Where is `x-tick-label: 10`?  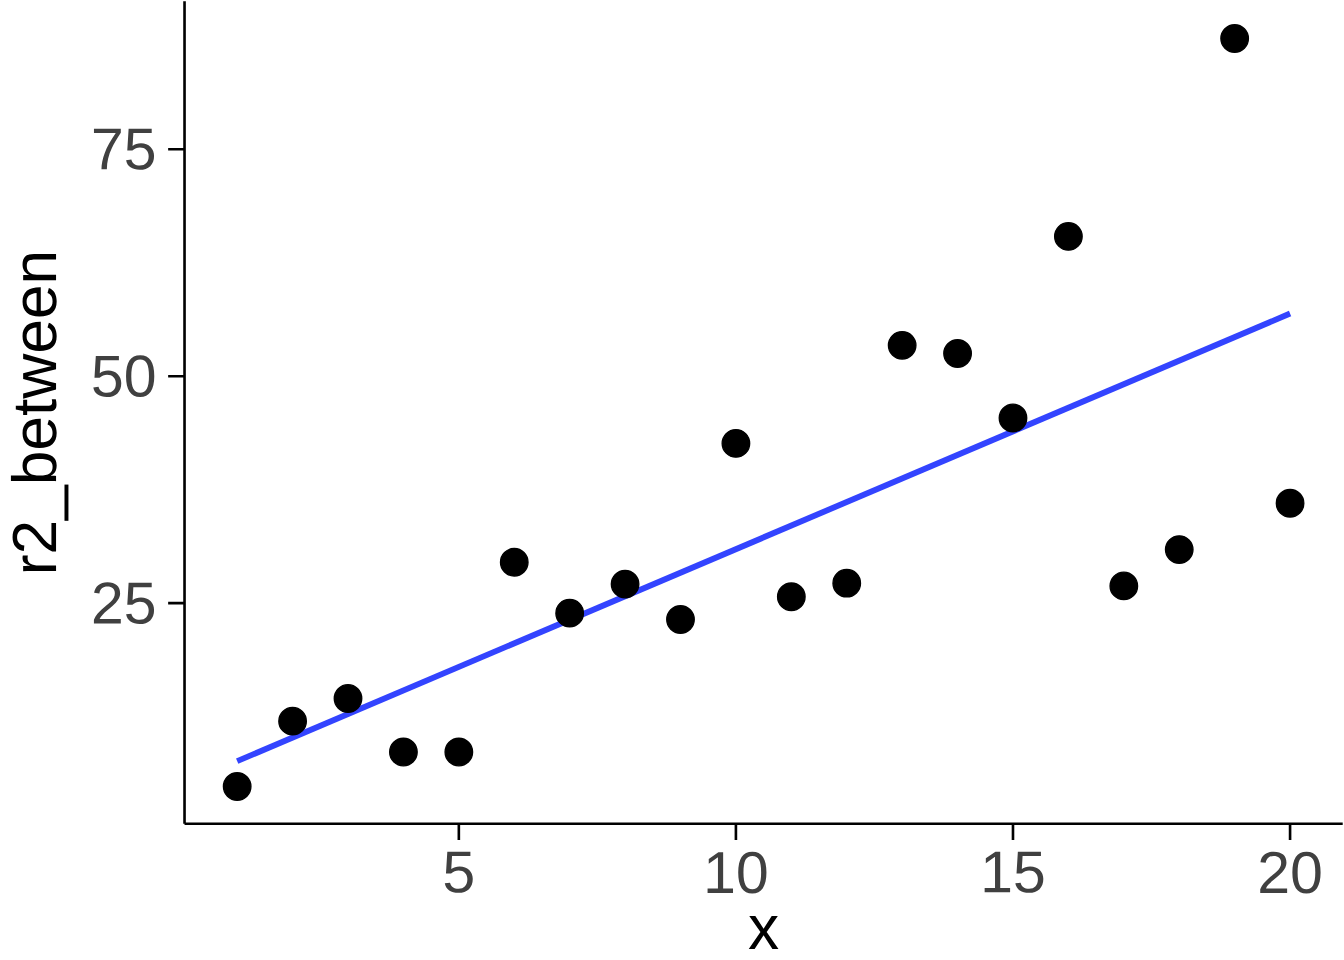 x-tick-label: 10 is located at coordinates (737, 872).